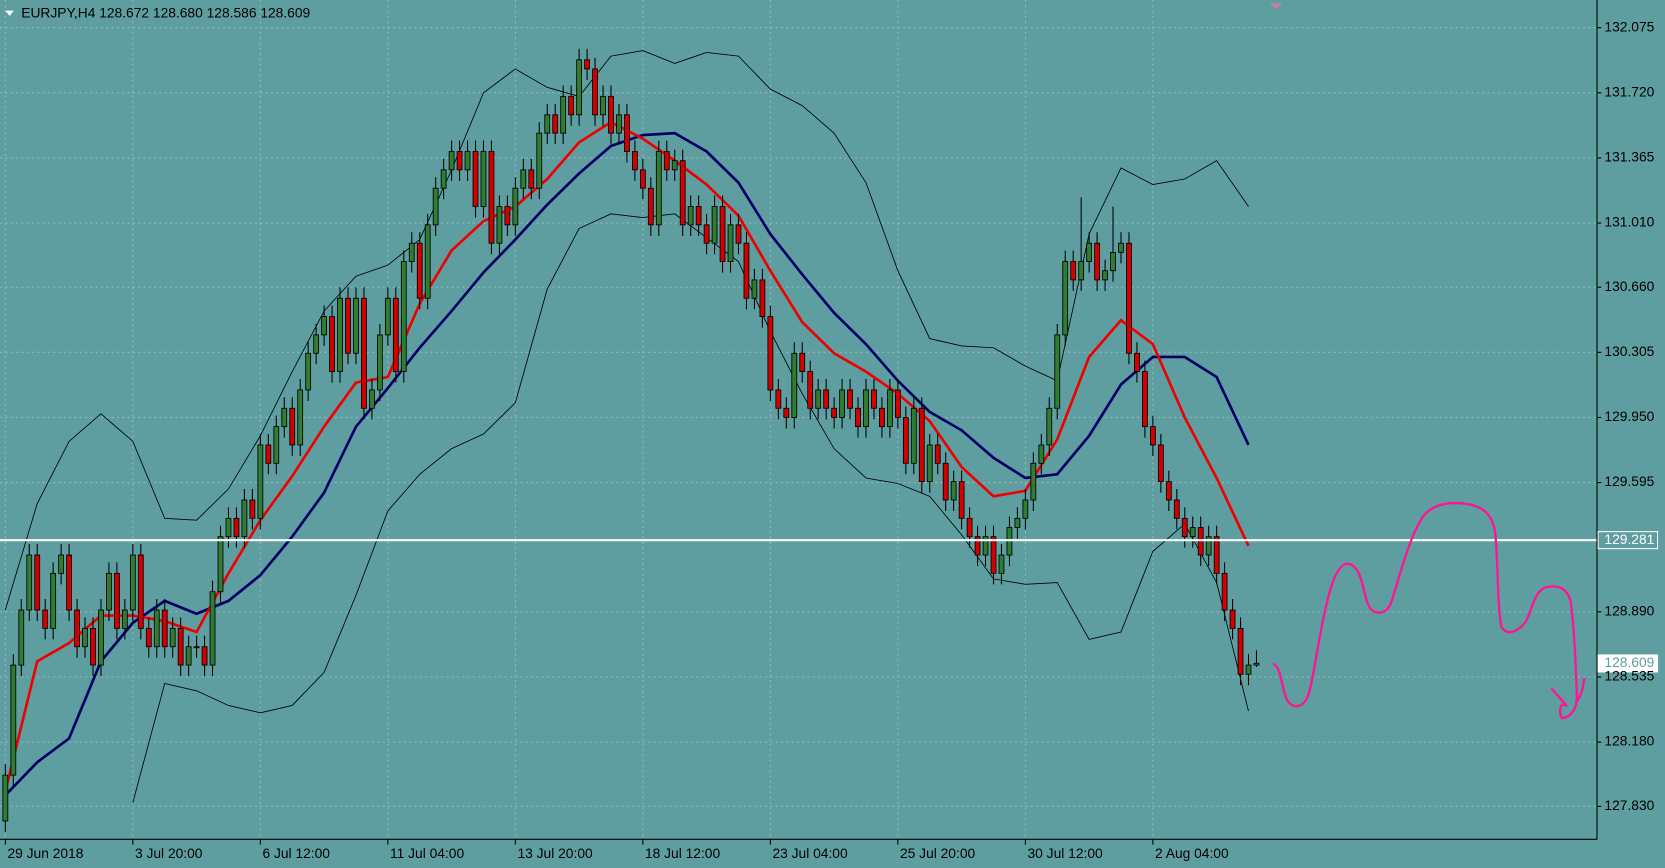 This screenshot has height=868, width=1665. What do you see at coordinates (1628, 540) in the screenshot?
I see `price-label-box` at bounding box center [1628, 540].